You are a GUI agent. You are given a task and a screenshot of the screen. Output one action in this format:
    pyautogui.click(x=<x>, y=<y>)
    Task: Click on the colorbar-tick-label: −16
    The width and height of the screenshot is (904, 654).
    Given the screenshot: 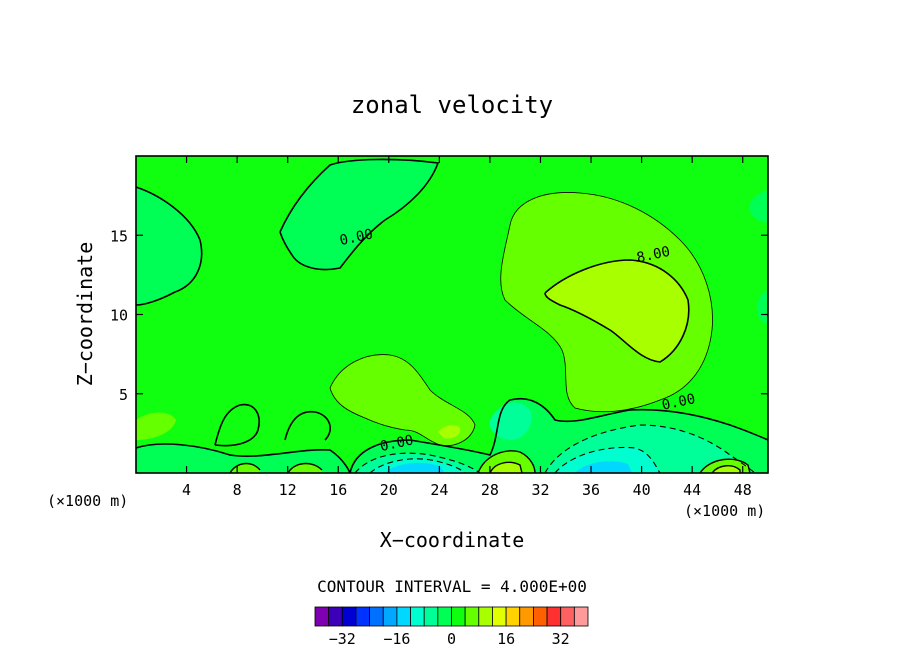 What is the action you would take?
    pyautogui.click(x=396, y=639)
    